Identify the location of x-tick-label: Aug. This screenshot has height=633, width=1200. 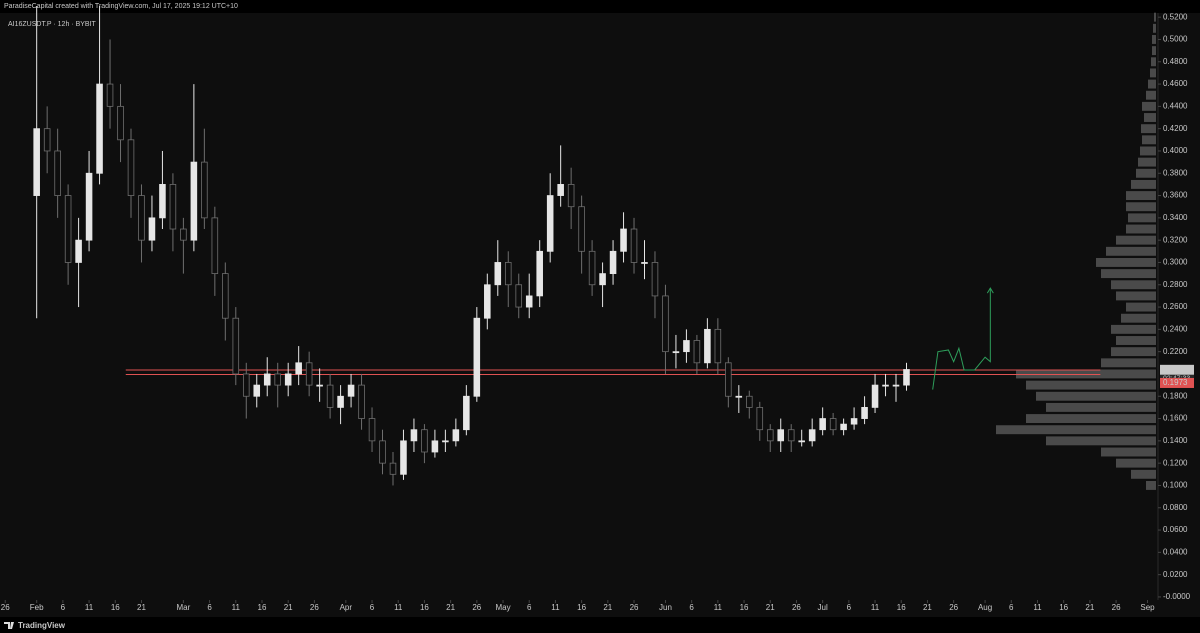
(985, 607).